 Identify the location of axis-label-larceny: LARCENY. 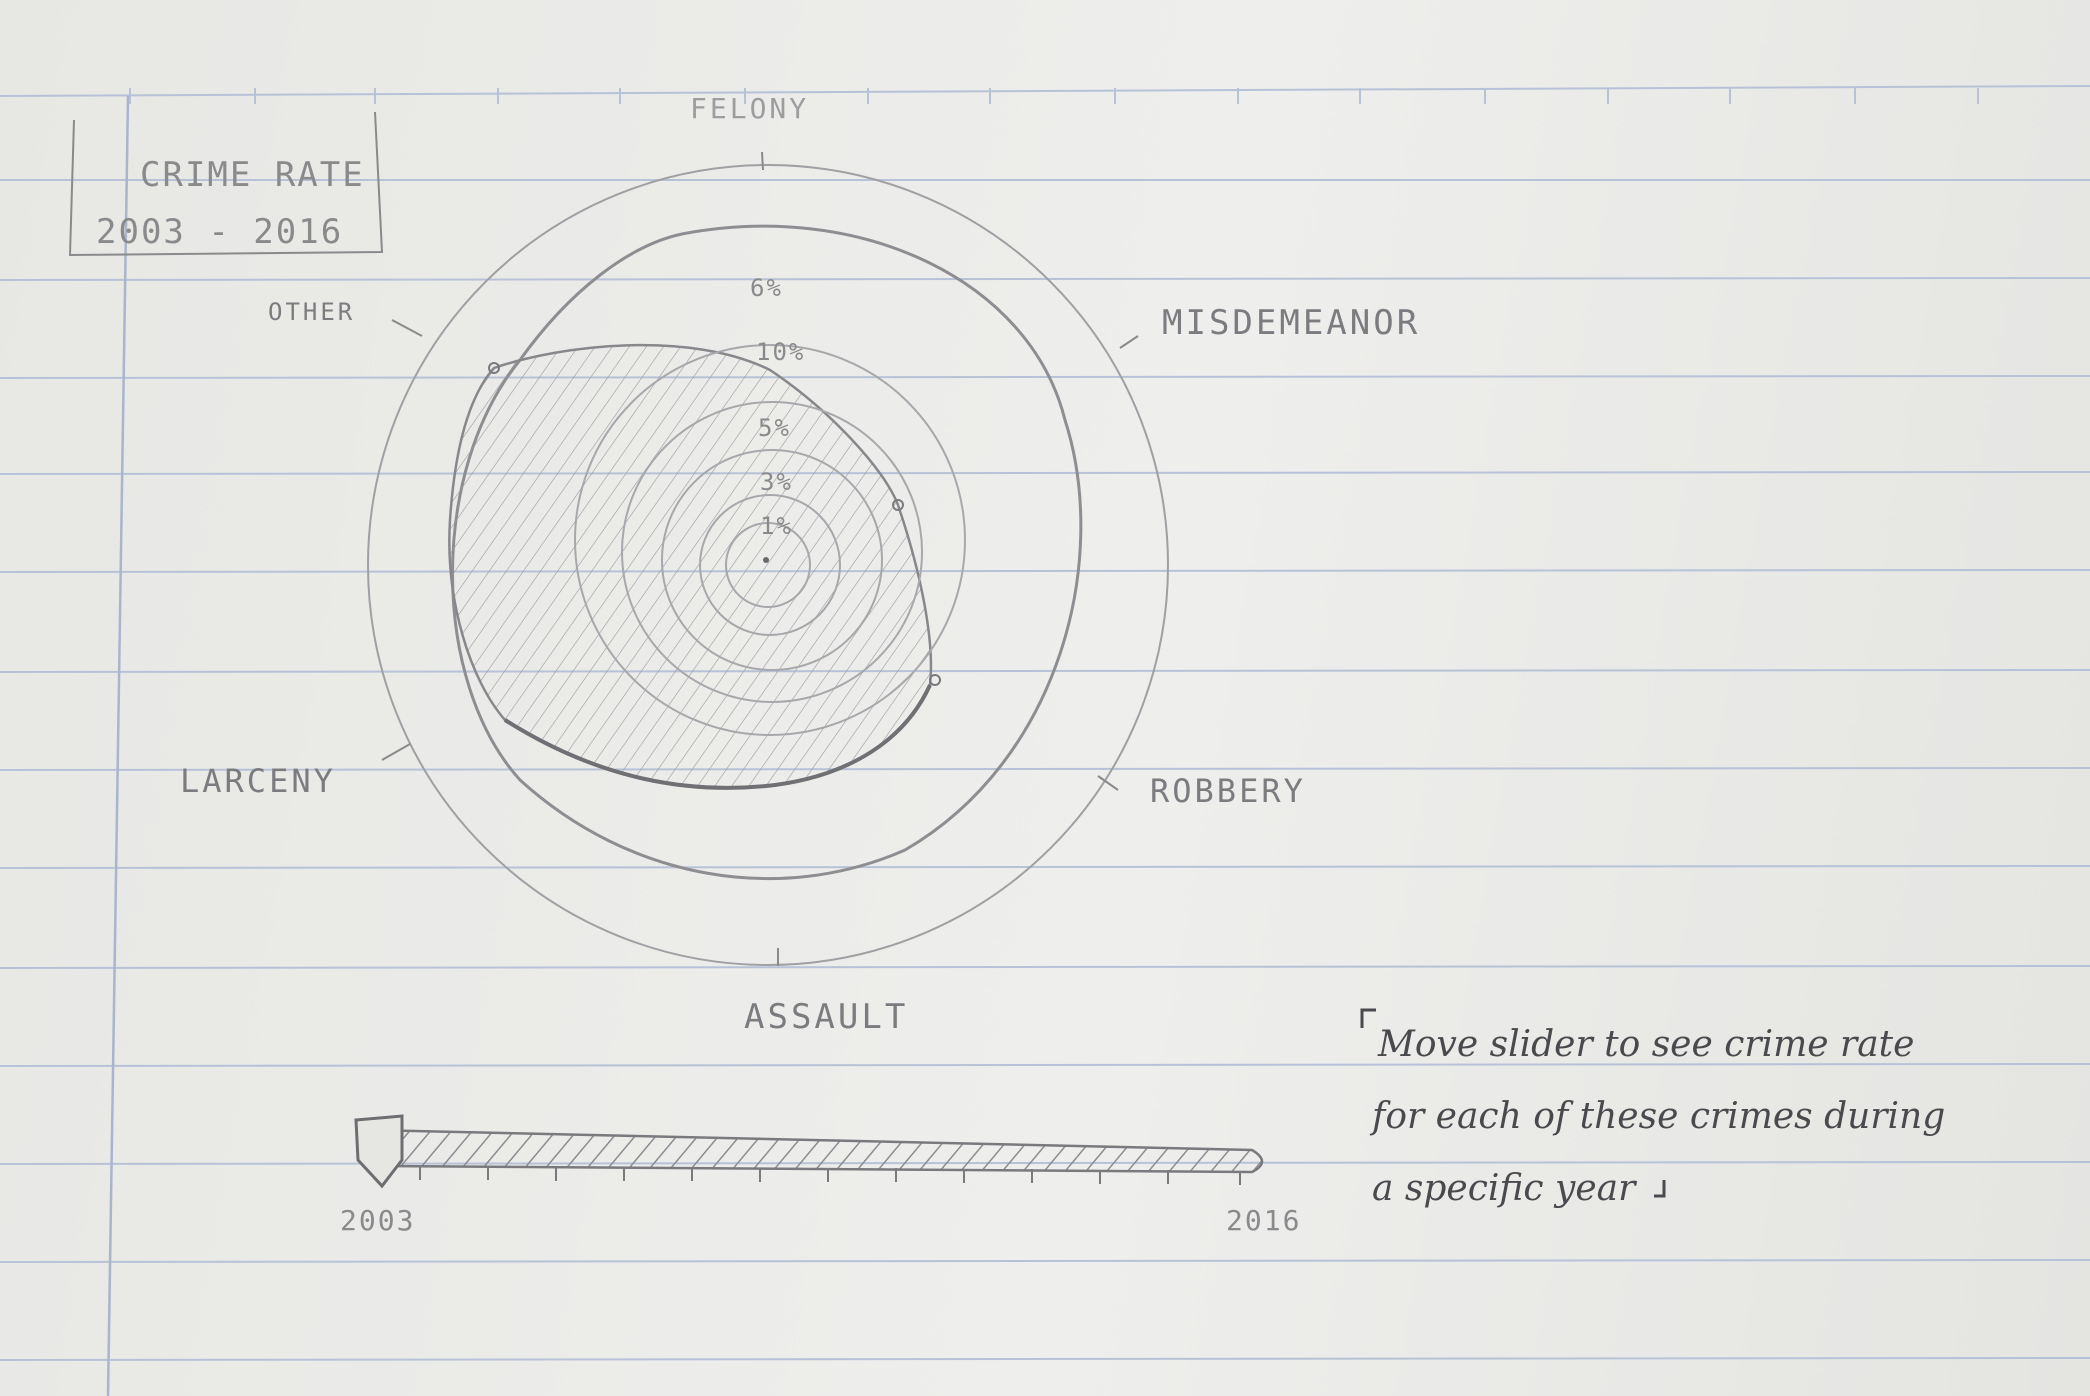
(258, 781).